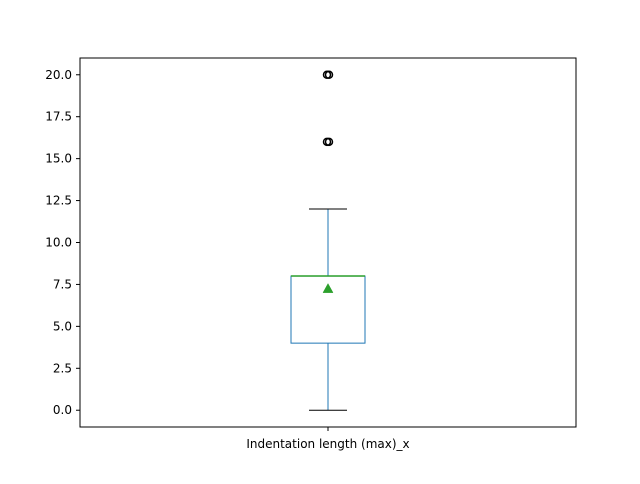  What do you see at coordinates (62, 326) in the screenshot?
I see `y-tick-label: 5.0` at bounding box center [62, 326].